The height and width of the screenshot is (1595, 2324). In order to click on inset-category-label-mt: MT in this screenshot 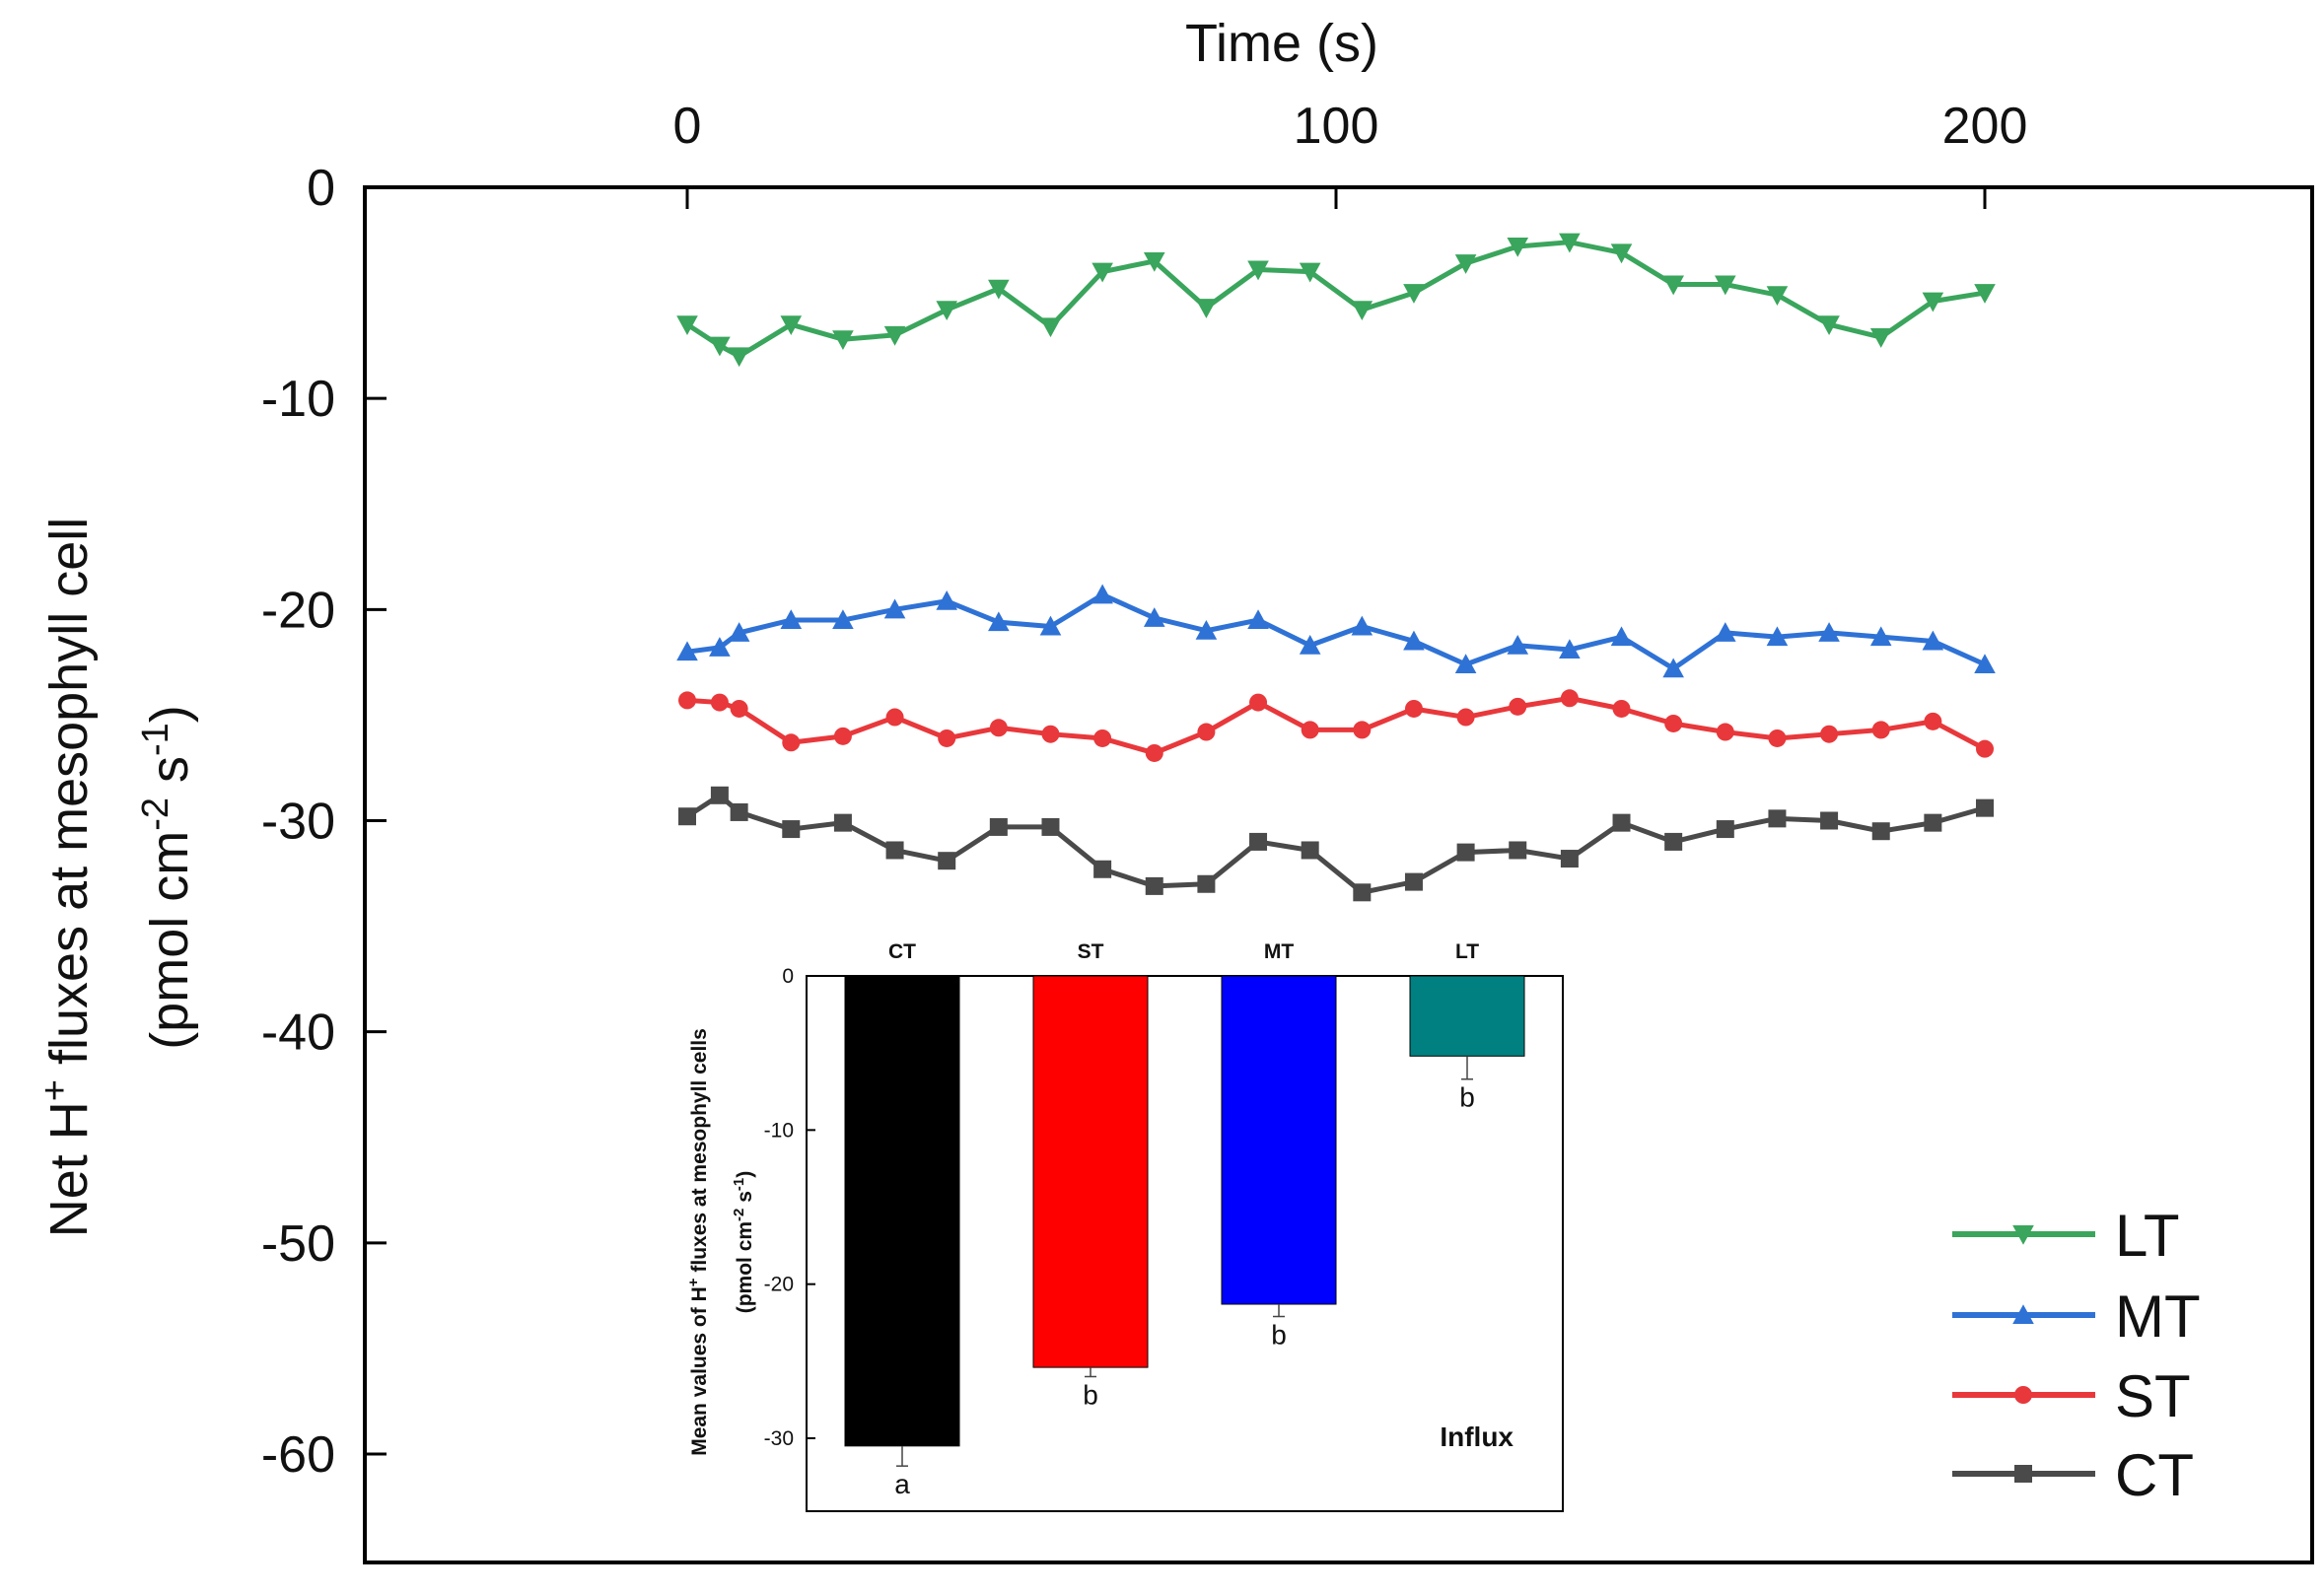, I will do `click(1279, 951)`.